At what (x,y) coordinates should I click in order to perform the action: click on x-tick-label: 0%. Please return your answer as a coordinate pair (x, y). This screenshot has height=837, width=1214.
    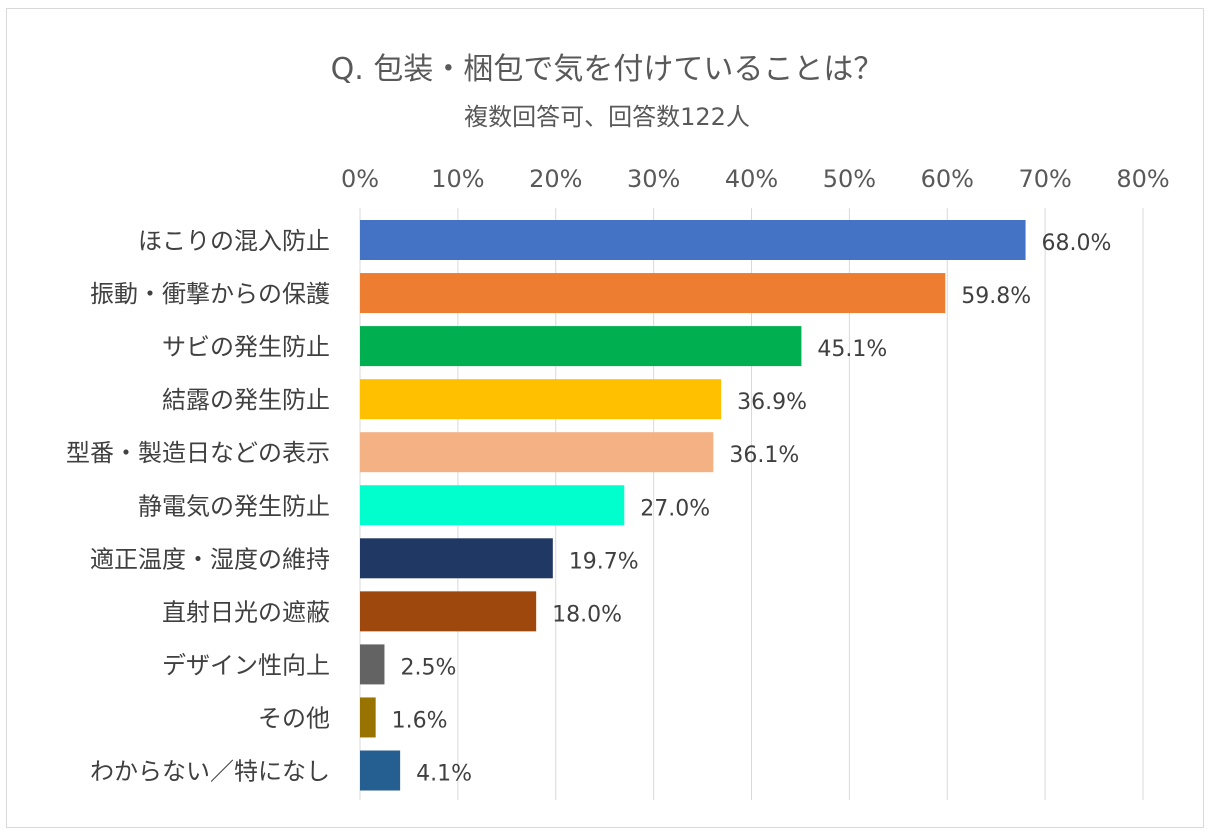
    Looking at the image, I should click on (360, 179).